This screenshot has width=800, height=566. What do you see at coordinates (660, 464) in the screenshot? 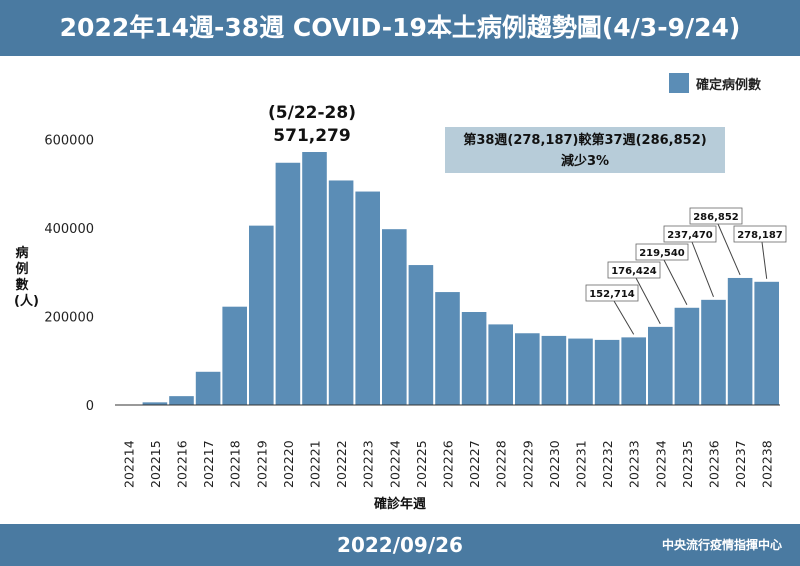
I see `x-tick-label: 202234` at bounding box center [660, 464].